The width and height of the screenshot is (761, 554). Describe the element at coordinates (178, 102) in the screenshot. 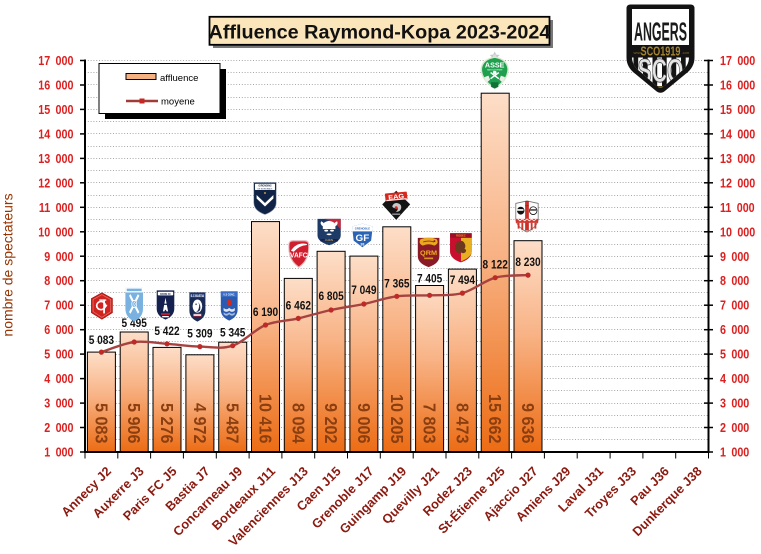

I see `svg-text: moyene` at that location.